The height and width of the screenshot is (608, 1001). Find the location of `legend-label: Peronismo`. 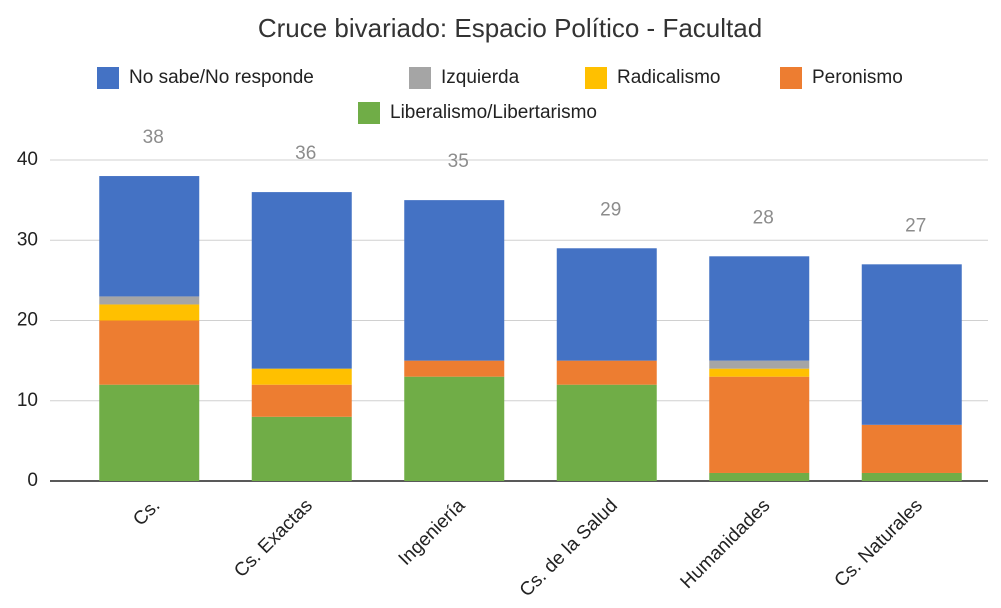

legend-label: Peronismo is located at coordinates (857, 77).